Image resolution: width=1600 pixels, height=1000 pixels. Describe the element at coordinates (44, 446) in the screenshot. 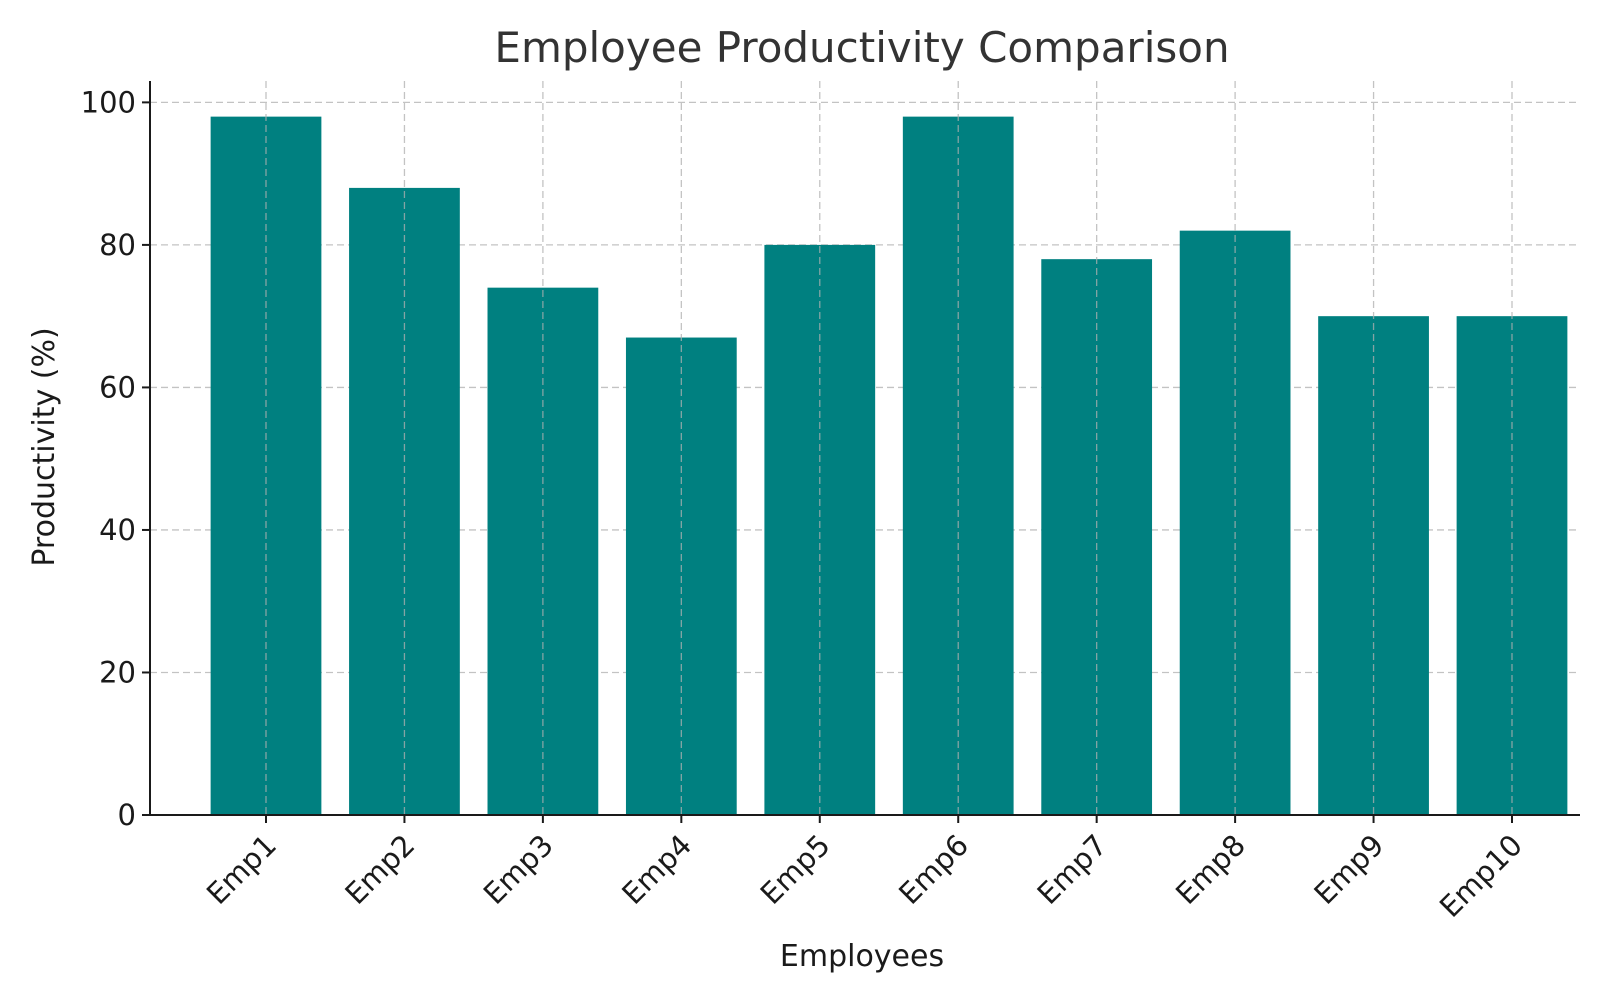

I see `y-axis-label: Productivity (%)` at that location.